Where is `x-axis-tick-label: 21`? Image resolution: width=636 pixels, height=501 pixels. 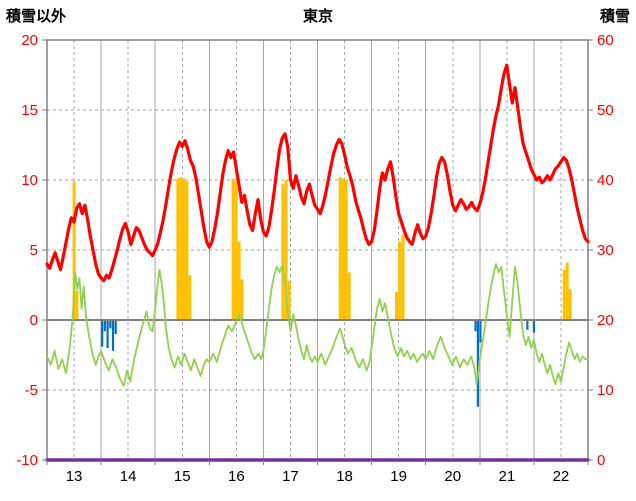
x-axis-tick-label: 21 is located at coordinates (507, 476).